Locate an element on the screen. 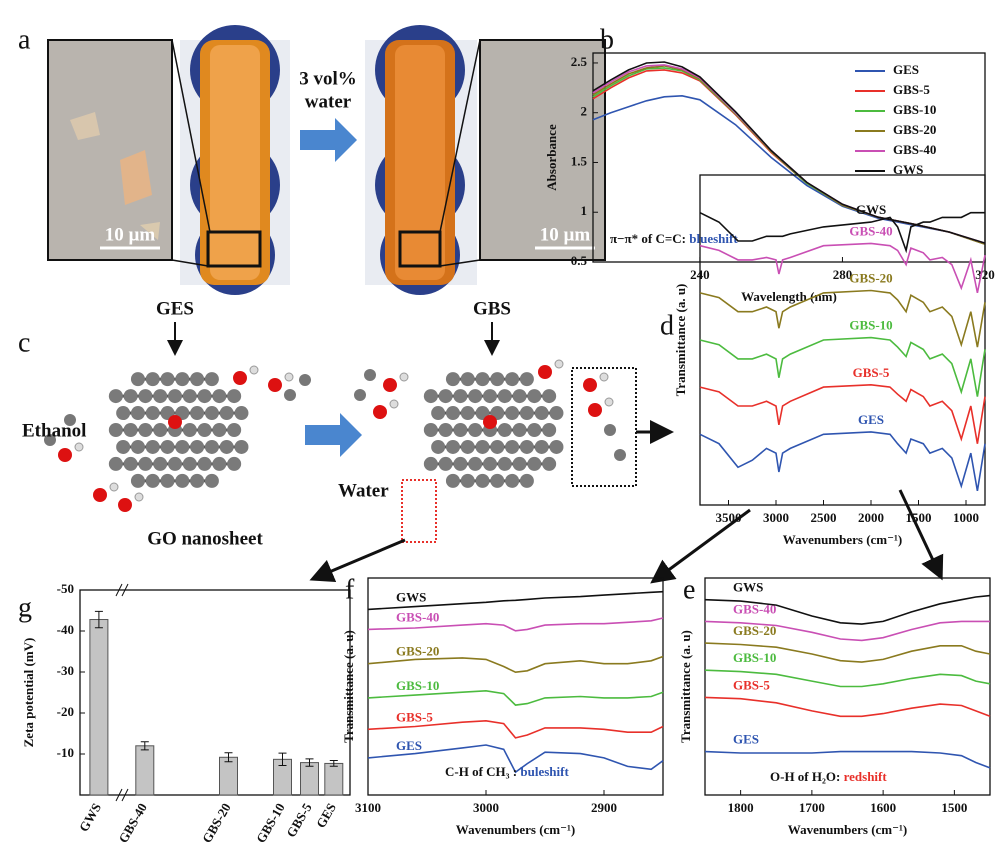 The image size is (1005, 845). y-tick-label: -50 is located at coordinates (65, 588).